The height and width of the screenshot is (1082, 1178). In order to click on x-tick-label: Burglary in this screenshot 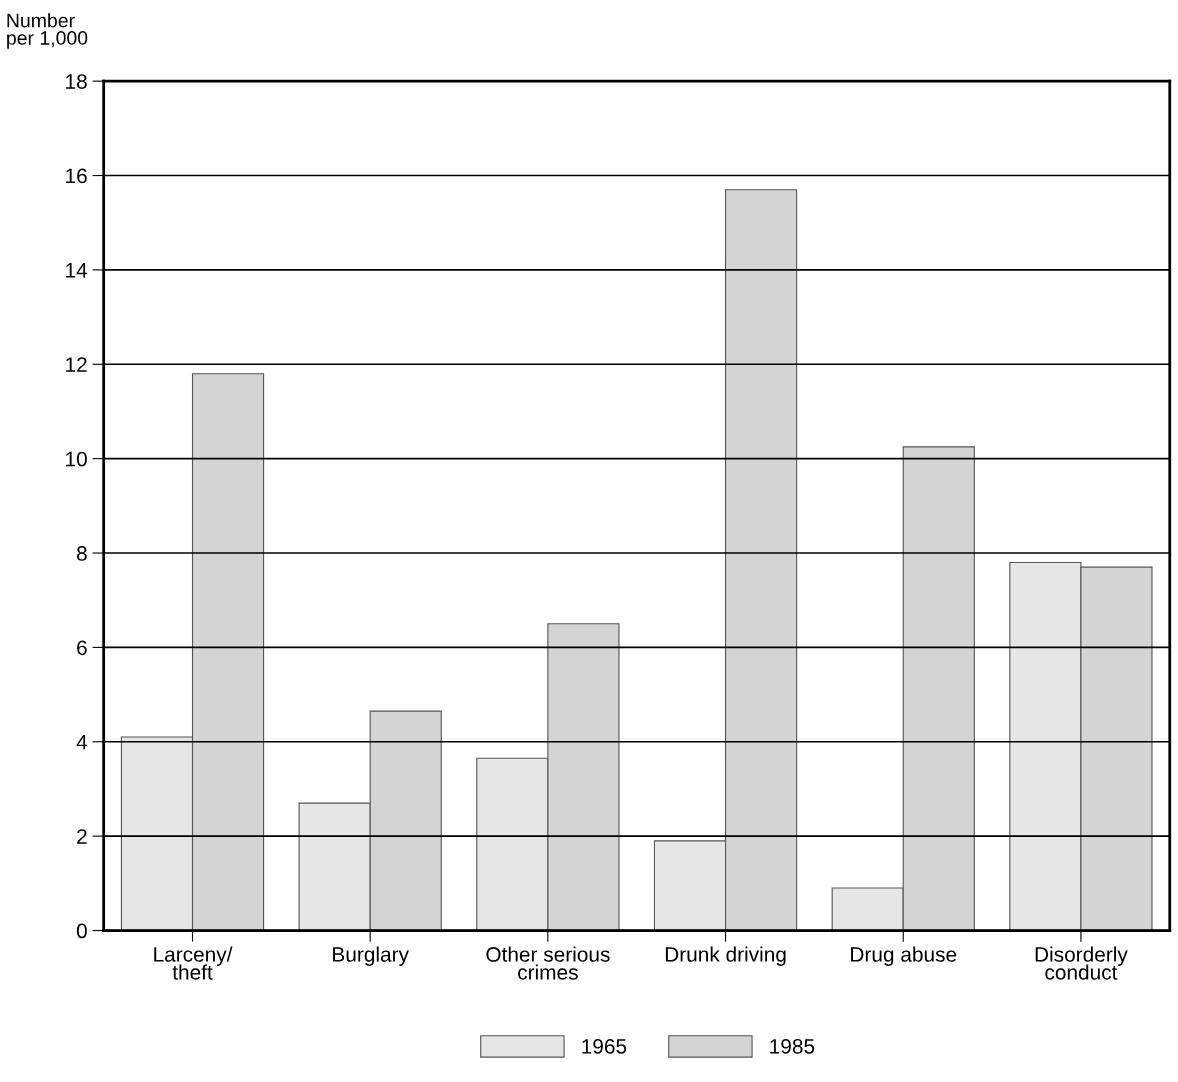, I will do `click(371, 956)`.